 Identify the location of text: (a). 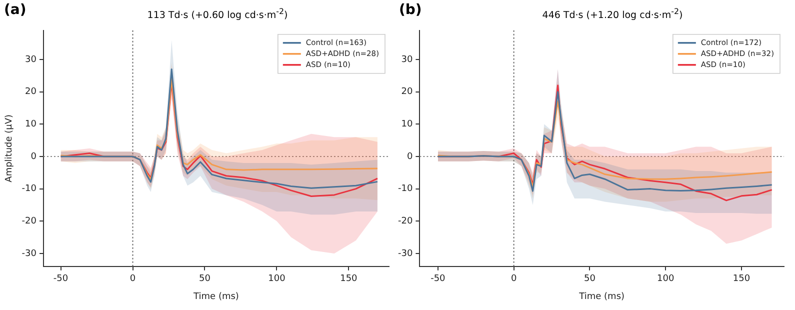
(15, 10).